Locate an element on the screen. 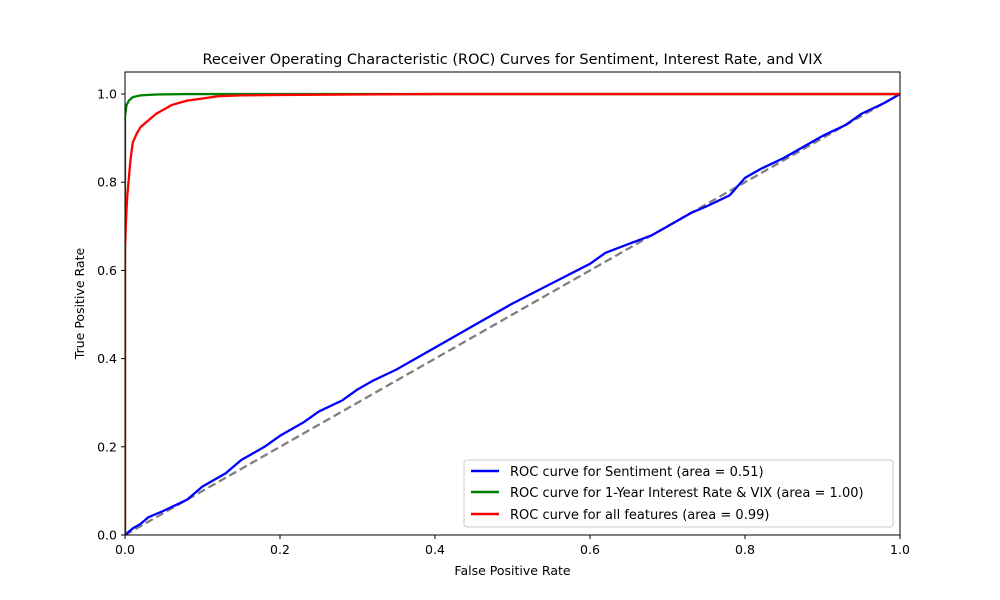 The image size is (1000, 600). x-tick-label: 0.8 is located at coordinates (745, 549).